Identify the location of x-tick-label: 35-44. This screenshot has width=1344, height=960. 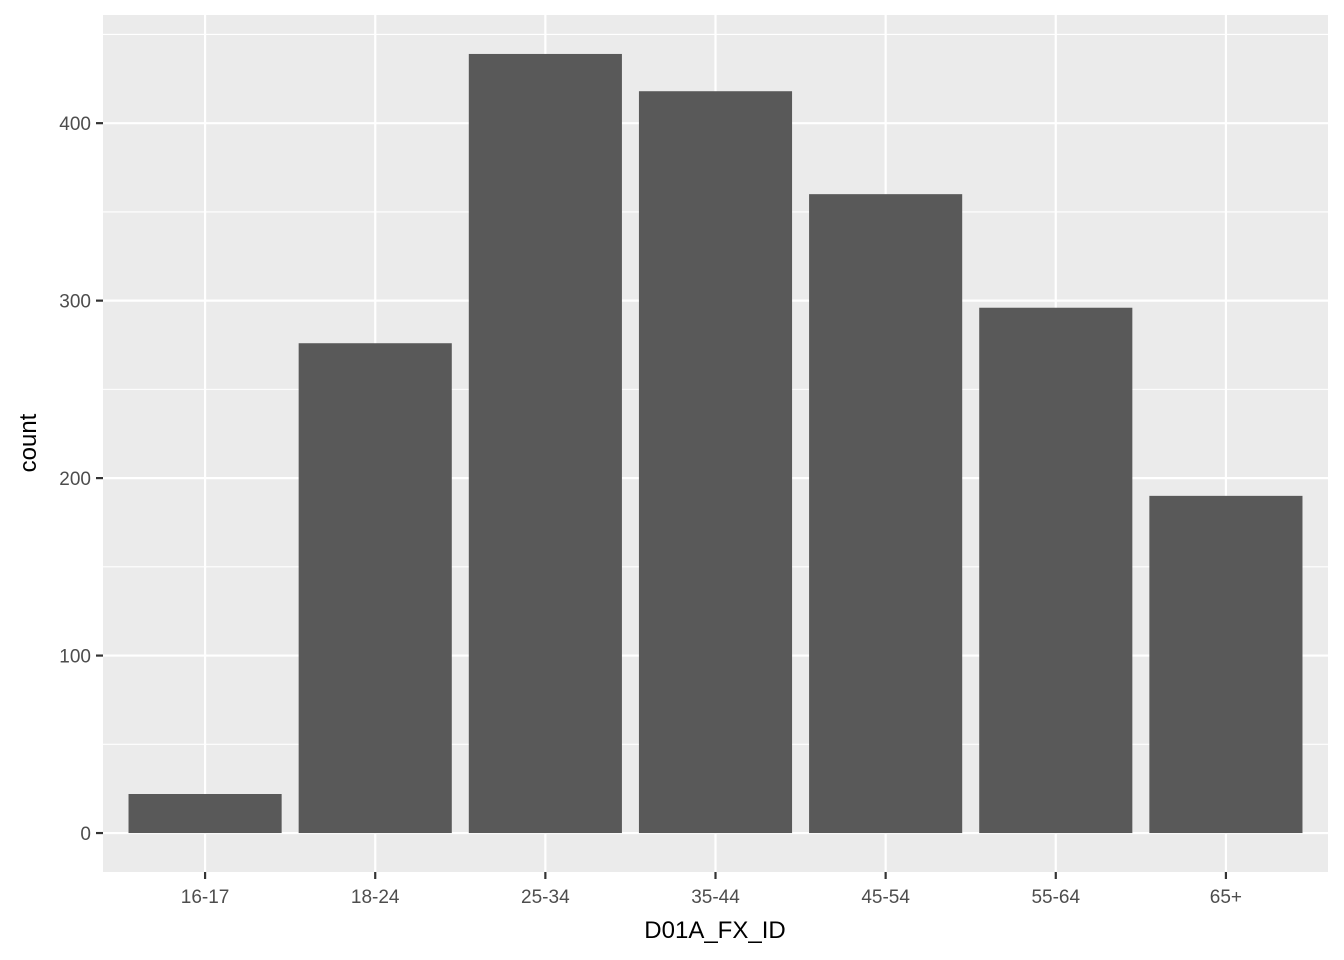
(715, 897).